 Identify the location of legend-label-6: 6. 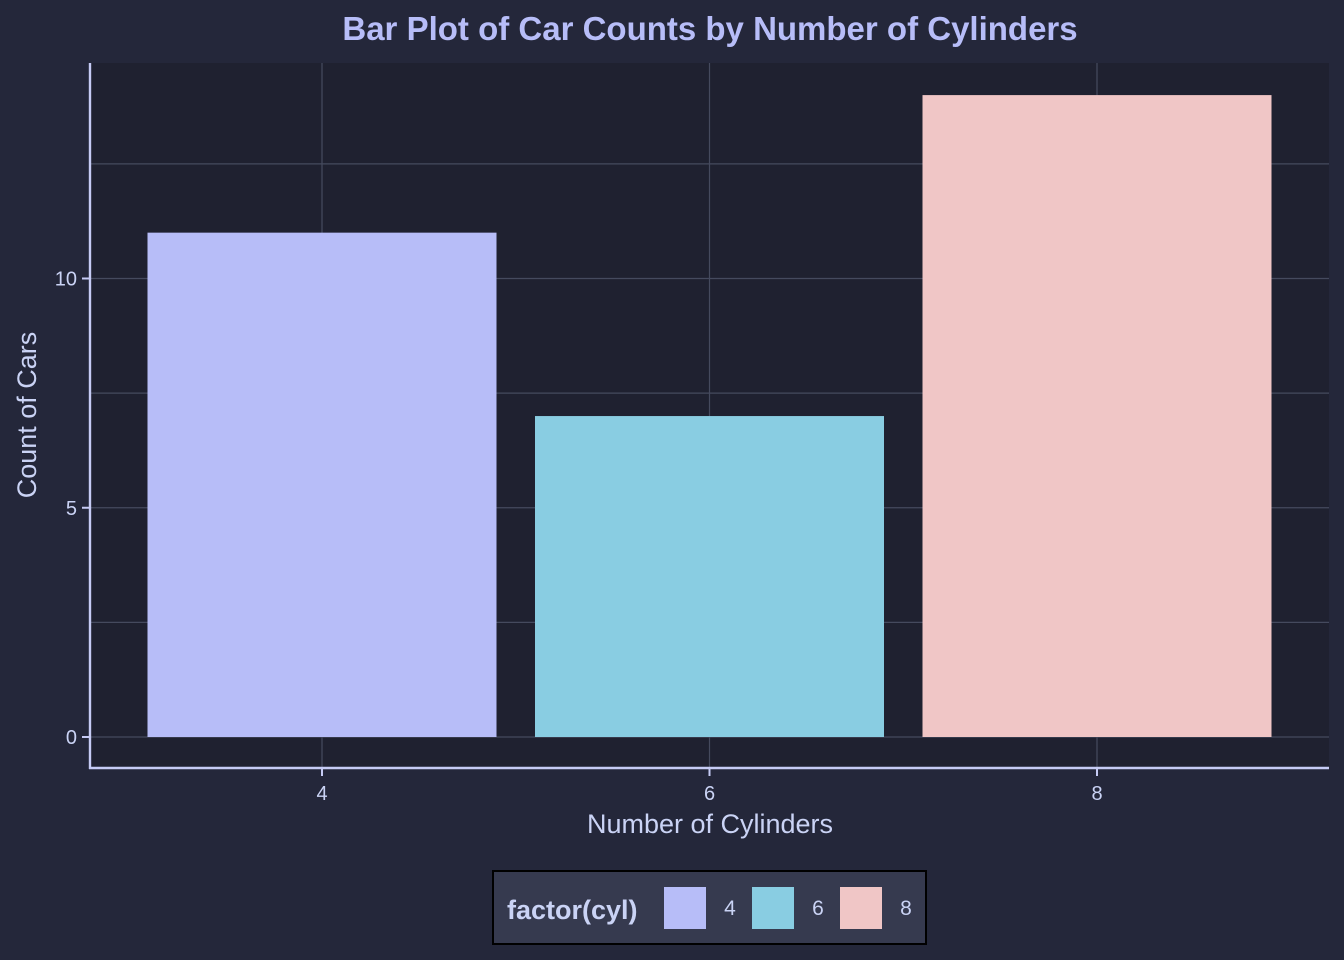
(818, 908).